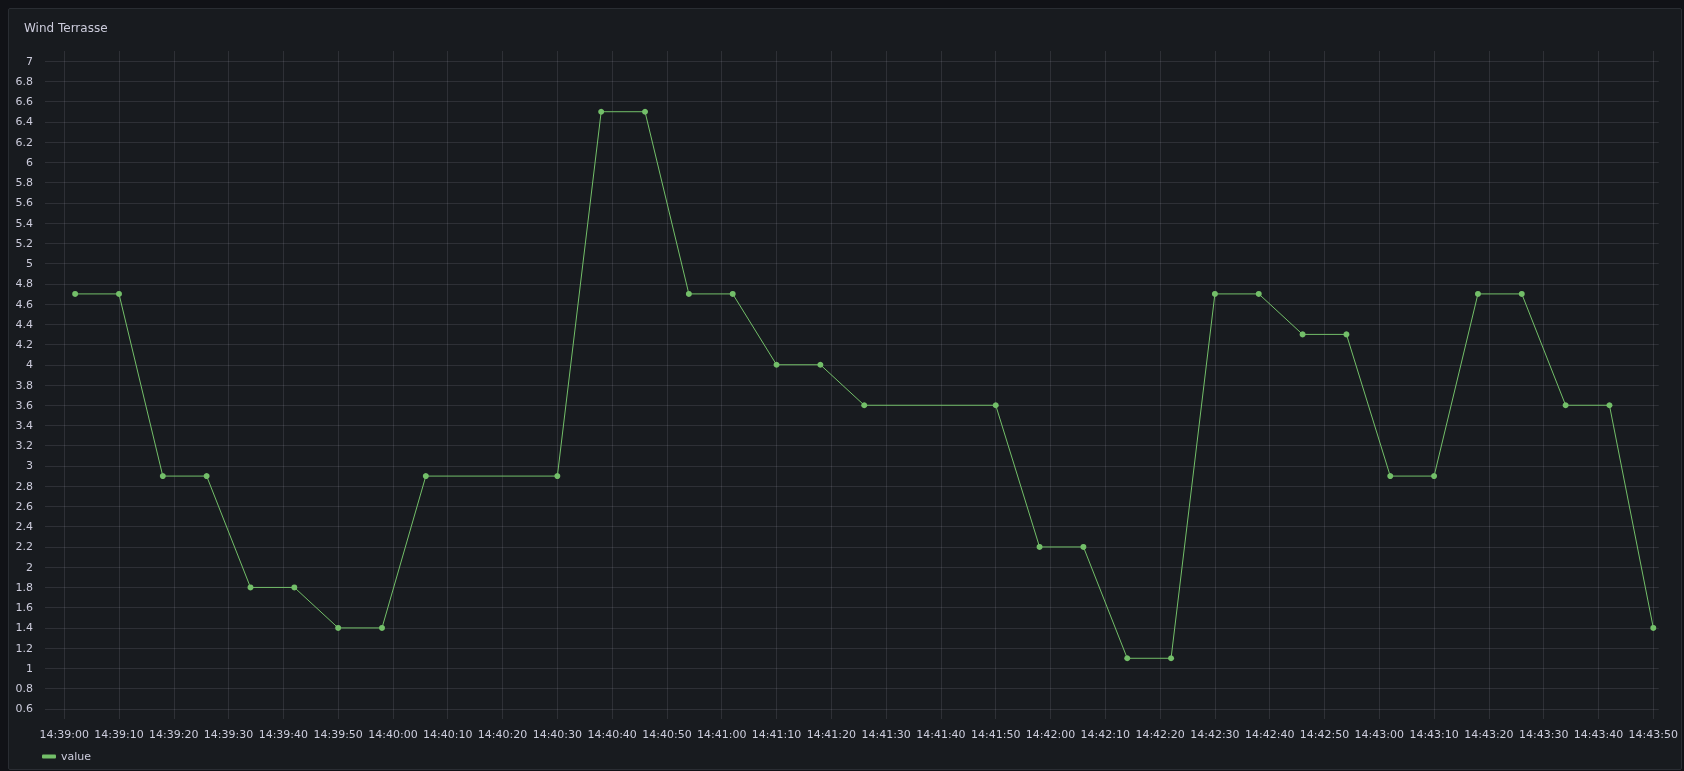 The image size is (1684, 771). I want to click on y-tick-label: 4.4, so click(24, 324).